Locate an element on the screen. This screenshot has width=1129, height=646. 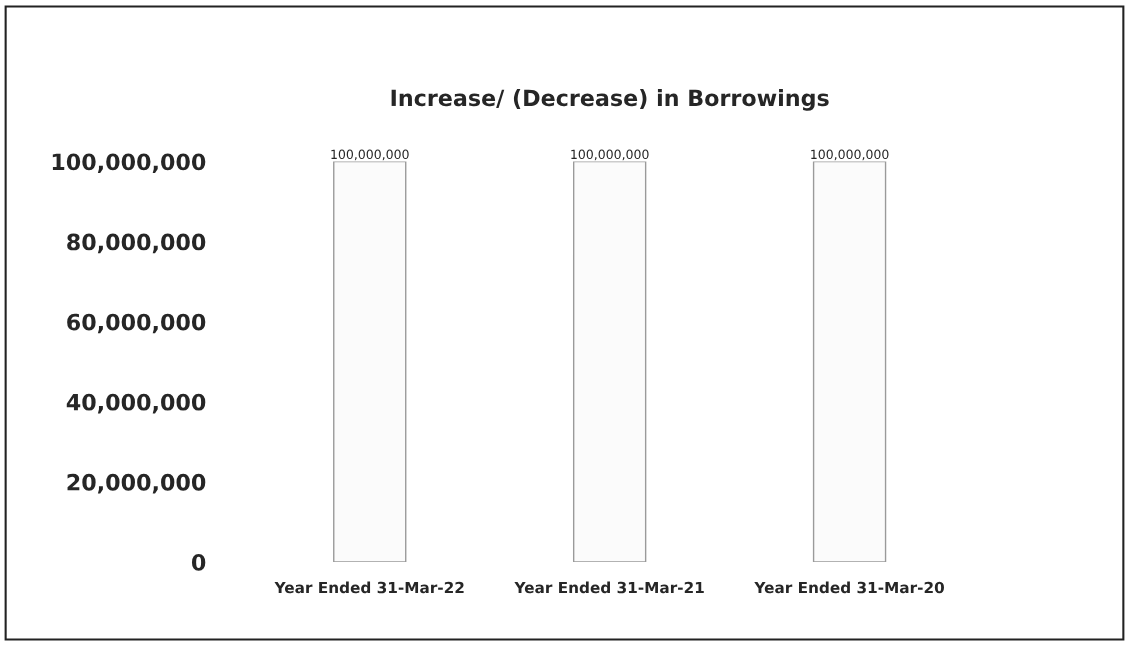
y-tick-label: 20,000,000 is located at coordinates (136, 483).